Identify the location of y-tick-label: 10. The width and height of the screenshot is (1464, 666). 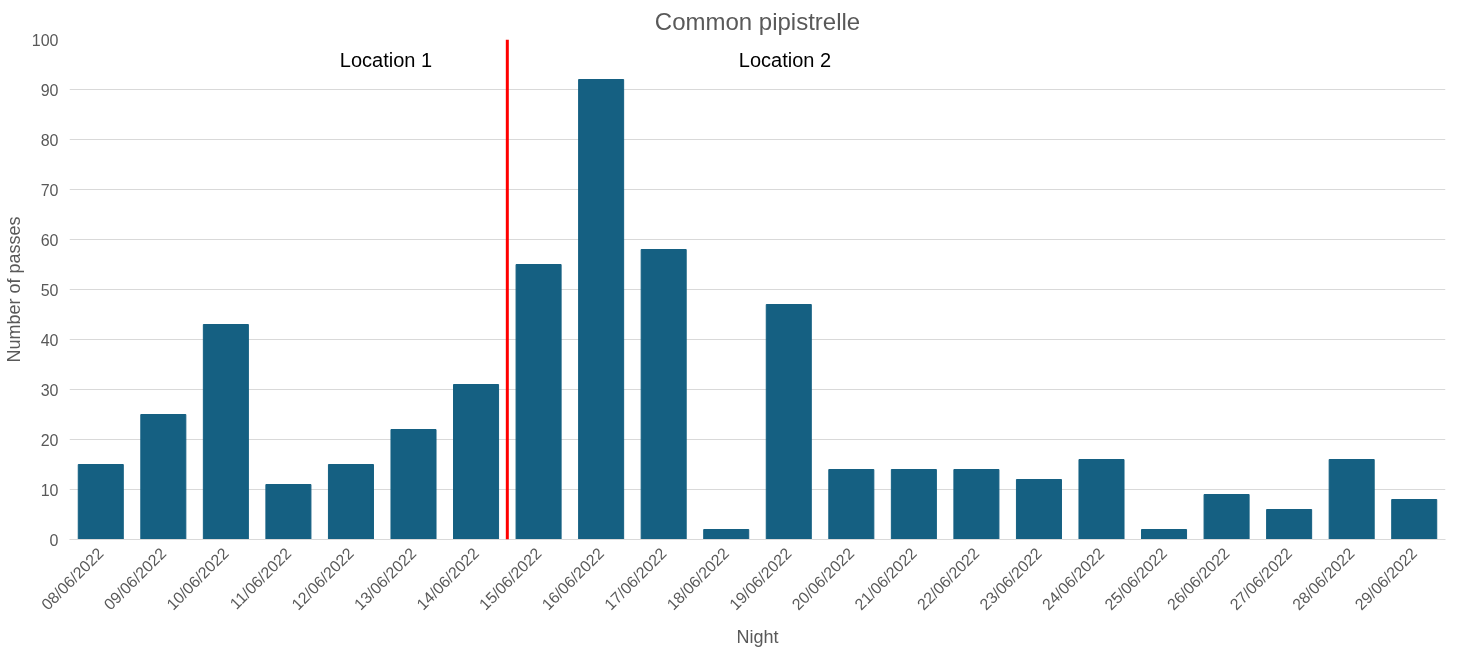
(49, 490).